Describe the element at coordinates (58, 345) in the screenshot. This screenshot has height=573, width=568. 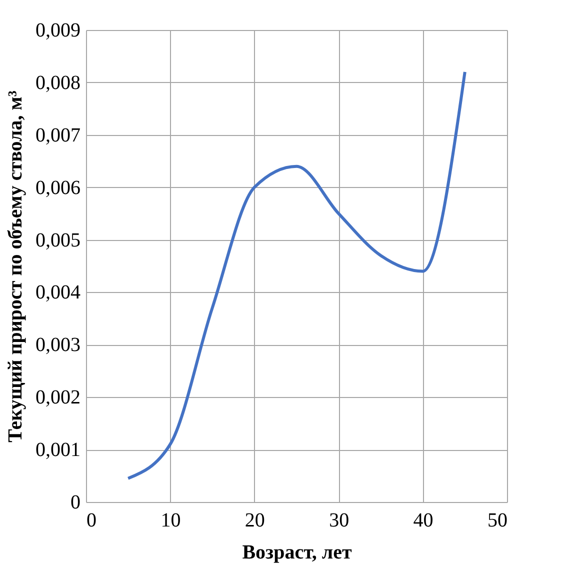
I see `y-tick-label: 0,003` at that location.